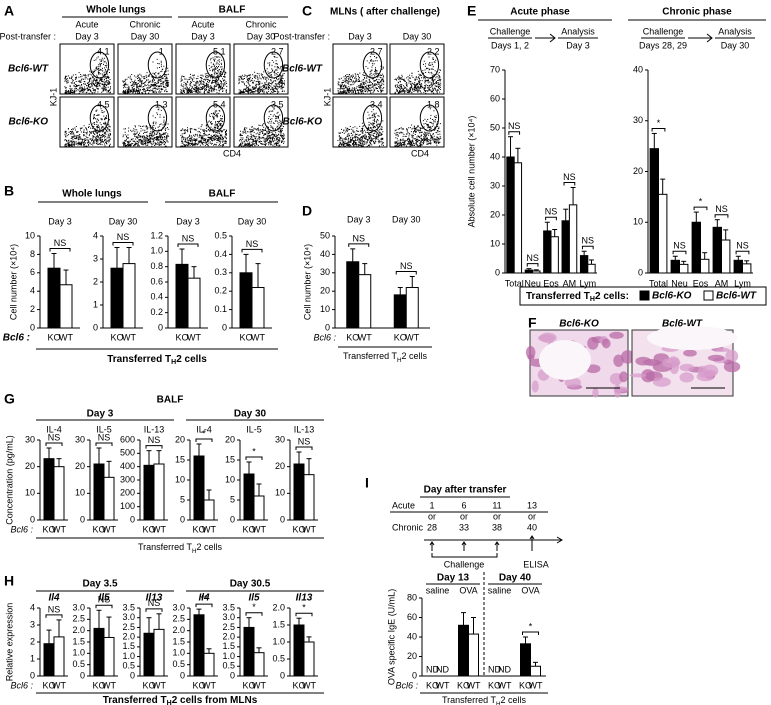 The width and height of the screenshot is (771, 705). I want to click on y-axis-label: Relative expression, so click(9, 642).